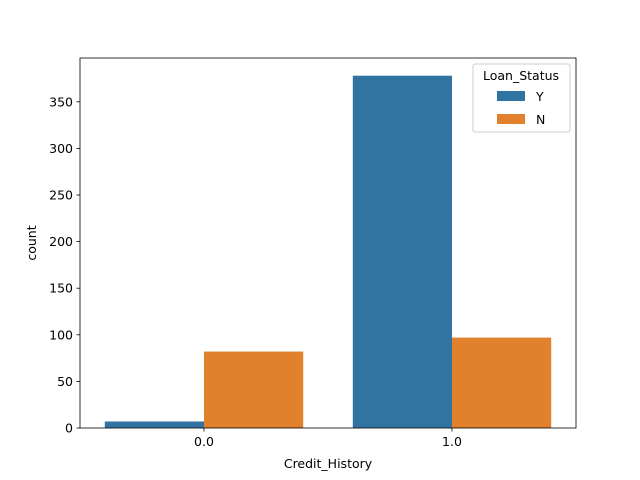 The height and width of the screenshot is (480, 640). What do you see at coordinates (61, 288) in the screenshot?
I see `y-tick-label: 150` at bounding box center [61, 288].